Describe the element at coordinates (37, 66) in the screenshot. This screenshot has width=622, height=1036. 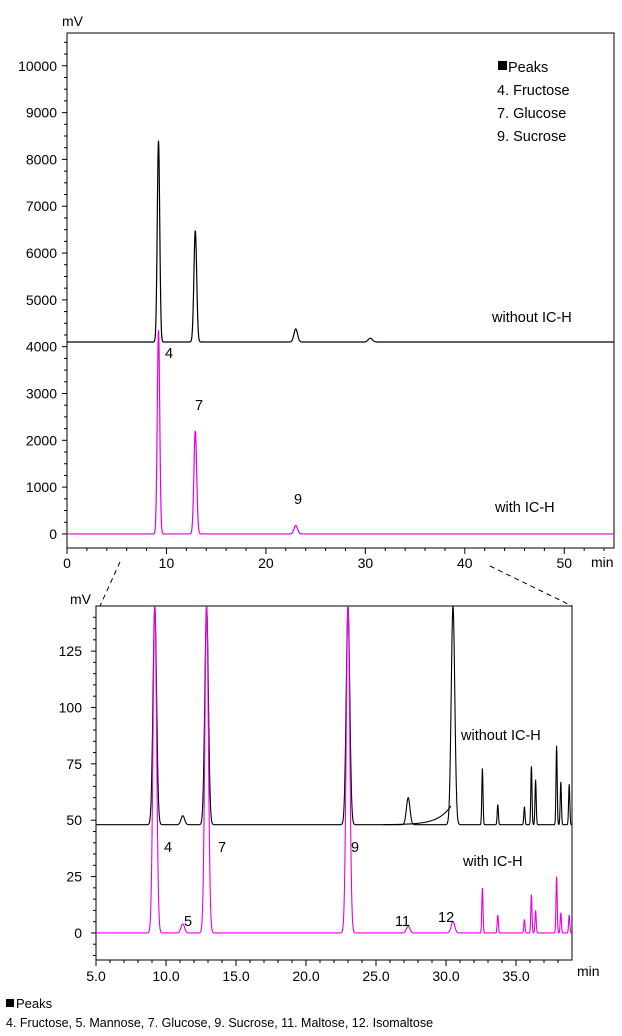
I see `y-tick-label: 10000` at that location.